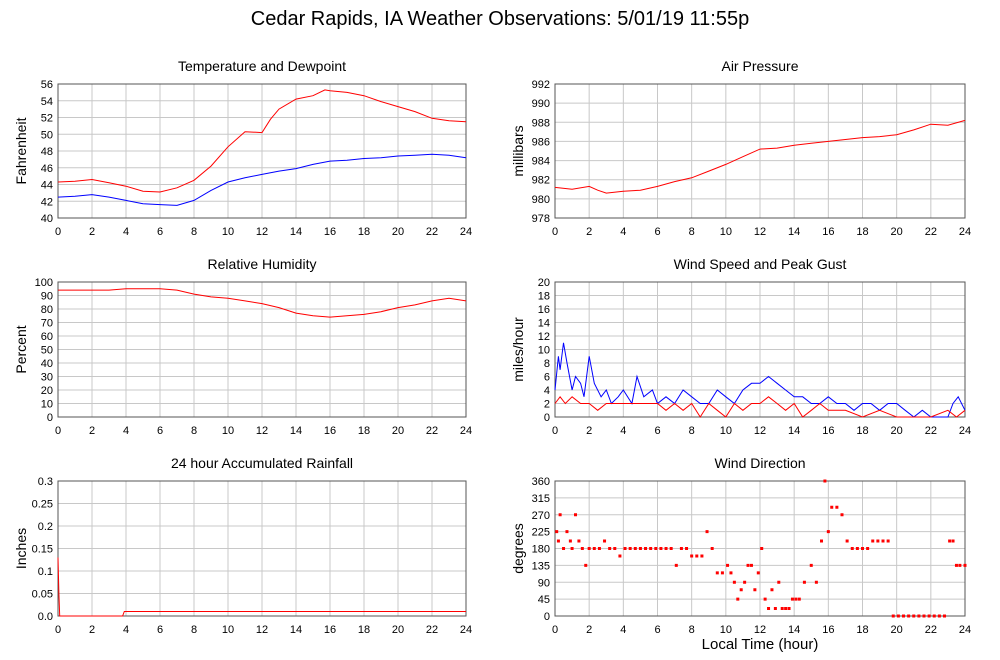 The image size is (1000, 660). What do you see at coordinates (547, 391) in the screenshot?
I see `y-tick-label: 4` at bounding box center [547, 391].